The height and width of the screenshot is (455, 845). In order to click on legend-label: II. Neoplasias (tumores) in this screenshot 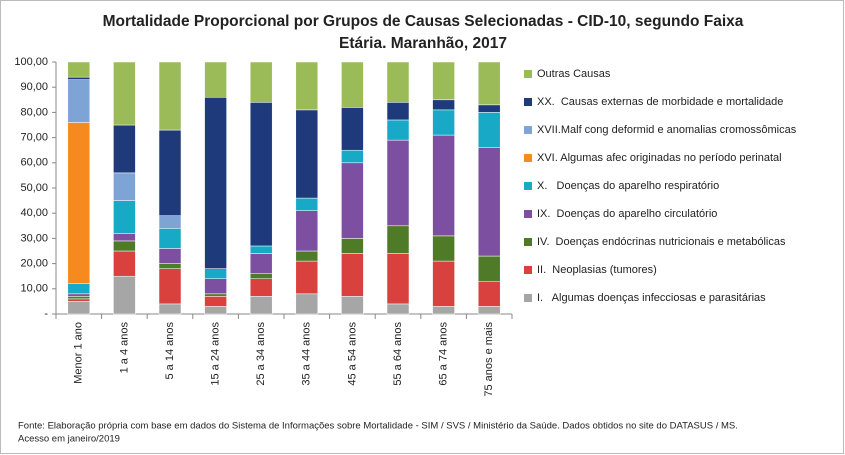, I will do `click(597, 270)`.